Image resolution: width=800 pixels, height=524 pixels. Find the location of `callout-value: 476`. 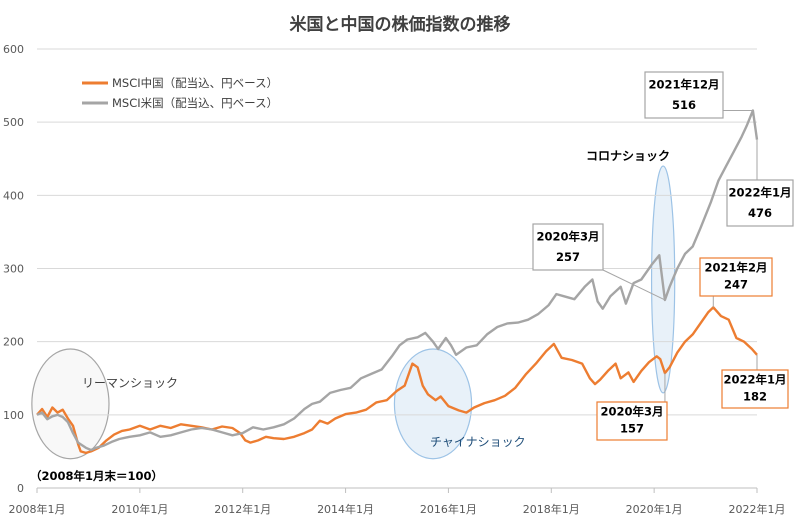

callout-value: 476 is located at coordinates (760, 213).